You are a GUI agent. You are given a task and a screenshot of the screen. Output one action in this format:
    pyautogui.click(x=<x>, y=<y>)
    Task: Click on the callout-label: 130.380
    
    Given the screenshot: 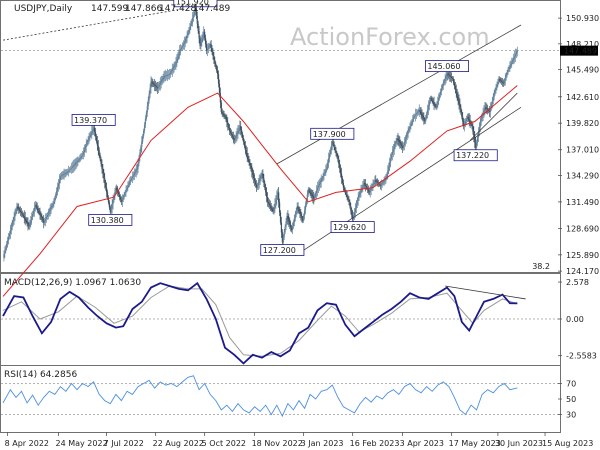 What is the action you would take?
    pyautogui.click(x=107, y=220)
    